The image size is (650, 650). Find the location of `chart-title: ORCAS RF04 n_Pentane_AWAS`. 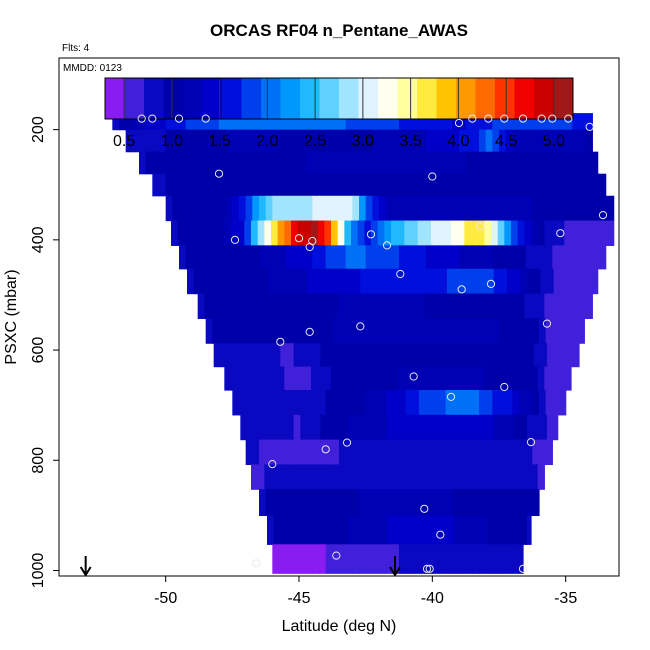

chart-title: ORCAS RF04 n_Pentane_AWAS is located at coordinates (339, 30).